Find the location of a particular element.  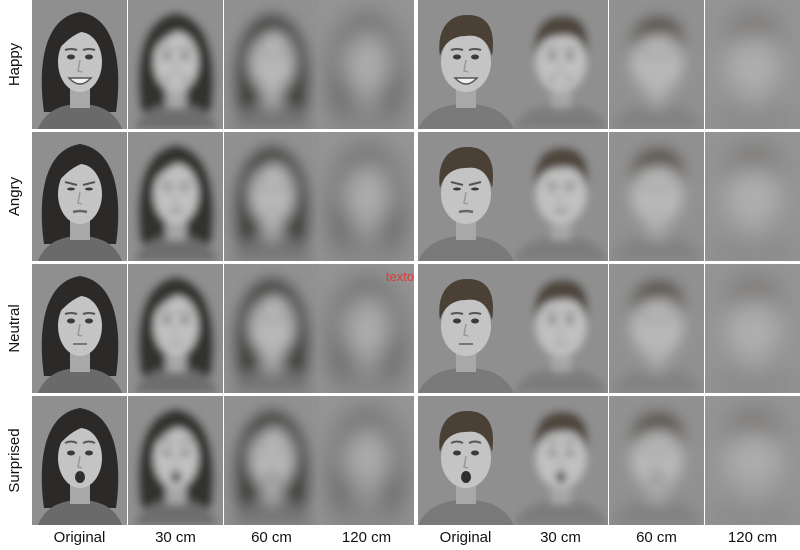

column-label: Original is located at coordinates (466, 537).